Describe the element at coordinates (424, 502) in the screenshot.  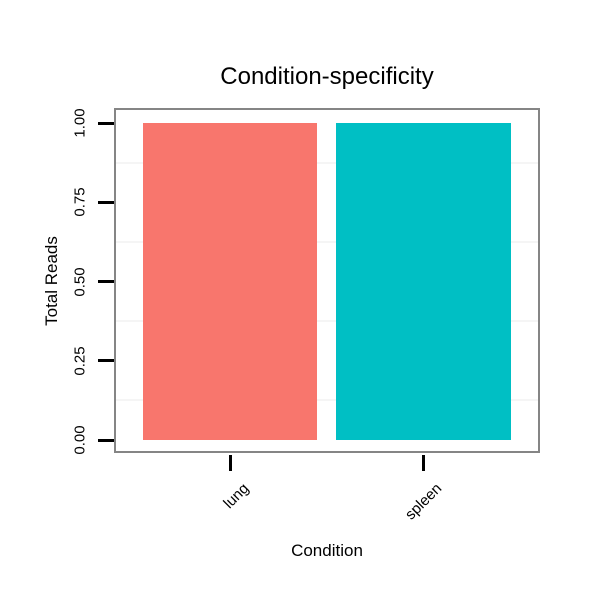
I see `x-tick-label-spleen: spleen` at that location.